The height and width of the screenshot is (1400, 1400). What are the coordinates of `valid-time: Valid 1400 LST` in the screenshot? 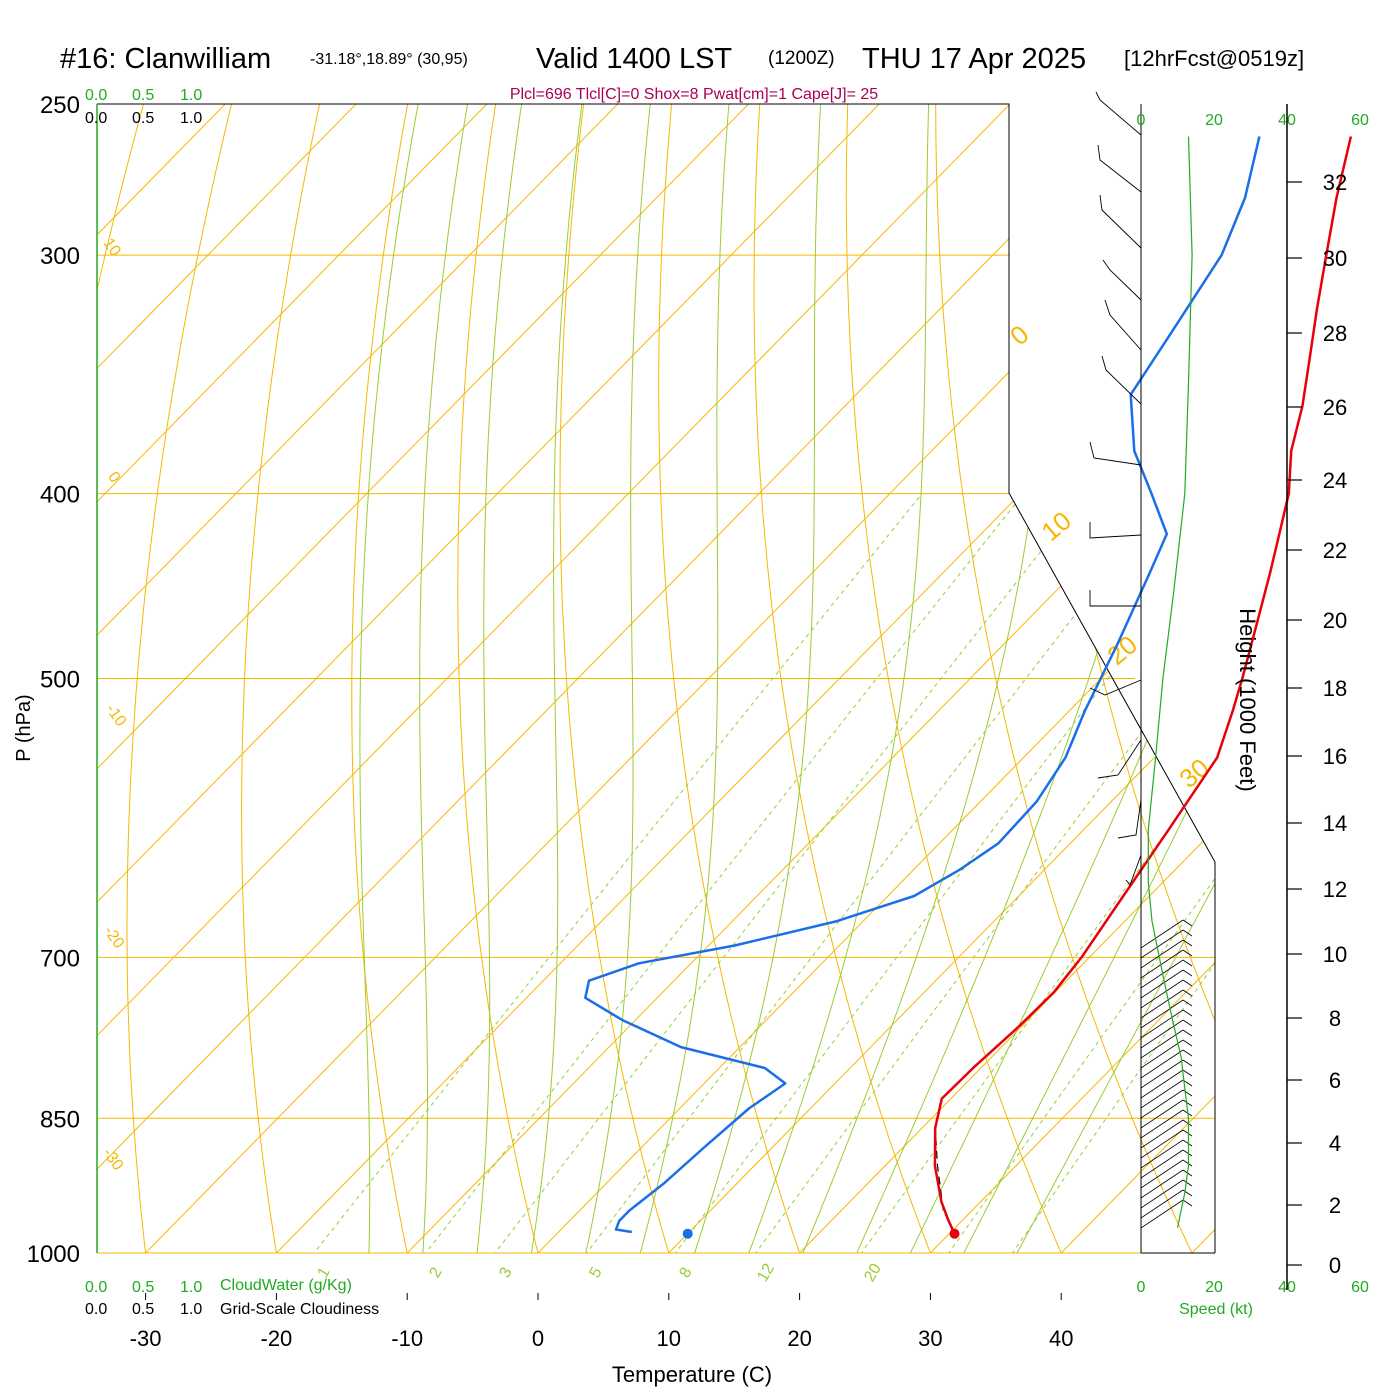 It's located at (634, 59).